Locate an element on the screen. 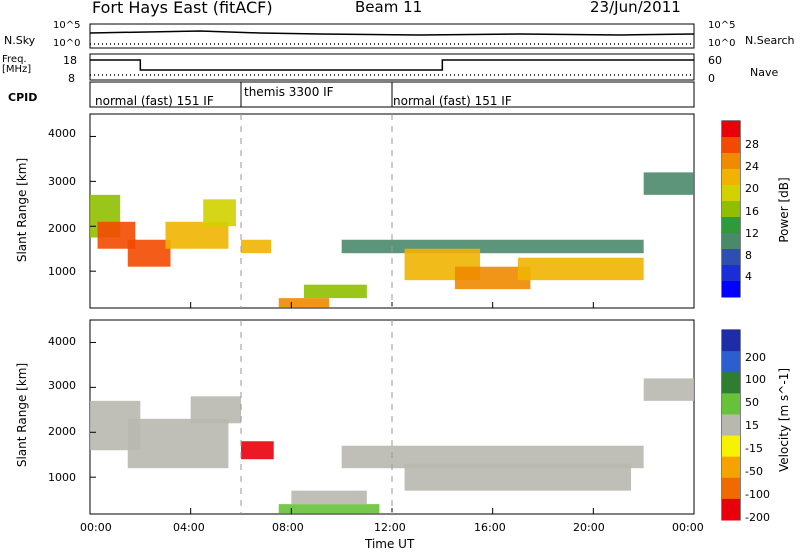 The width and height of the screenshot is (800, 554). power-colorbar-tick-16: 16 is located at coordinates (752, 211).